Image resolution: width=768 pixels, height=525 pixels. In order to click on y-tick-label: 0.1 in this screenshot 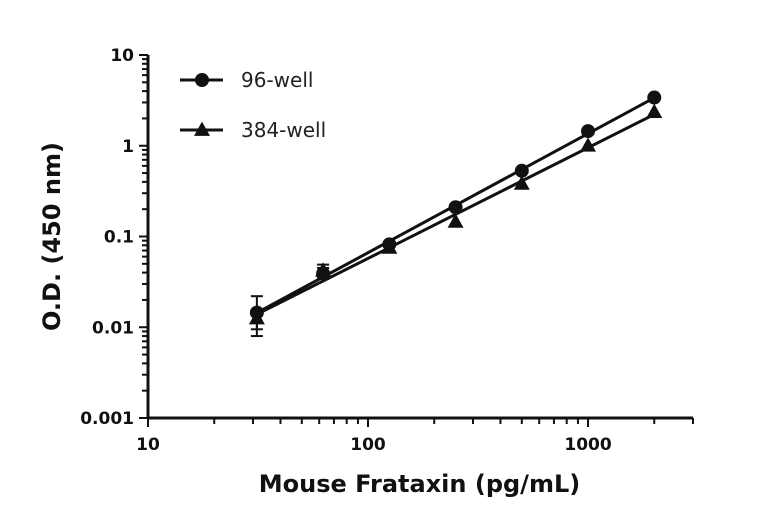, I will do `click(119, 238)`.